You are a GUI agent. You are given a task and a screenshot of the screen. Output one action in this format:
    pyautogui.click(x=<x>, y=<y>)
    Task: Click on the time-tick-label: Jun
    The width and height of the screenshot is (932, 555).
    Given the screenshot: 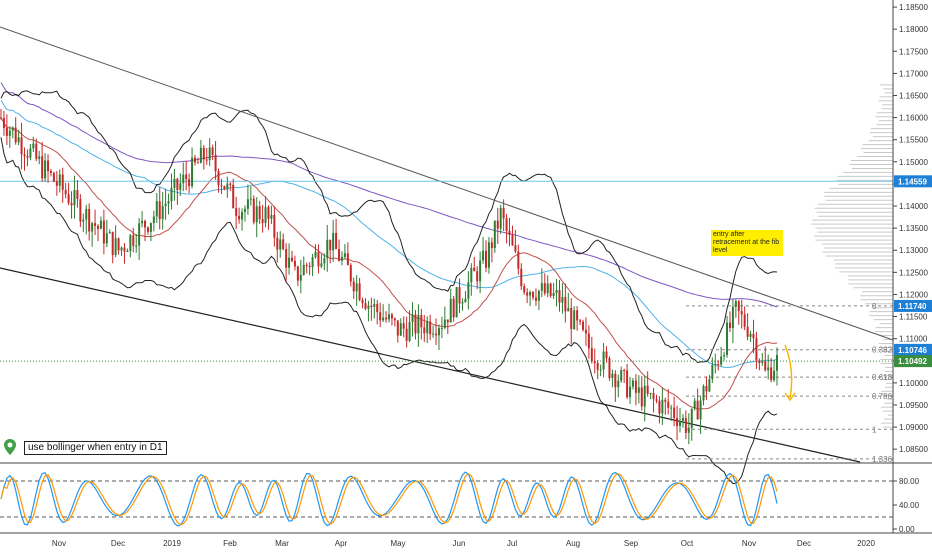 What is the action you would take?
    pyautogui.click(x=459, y=543)
    